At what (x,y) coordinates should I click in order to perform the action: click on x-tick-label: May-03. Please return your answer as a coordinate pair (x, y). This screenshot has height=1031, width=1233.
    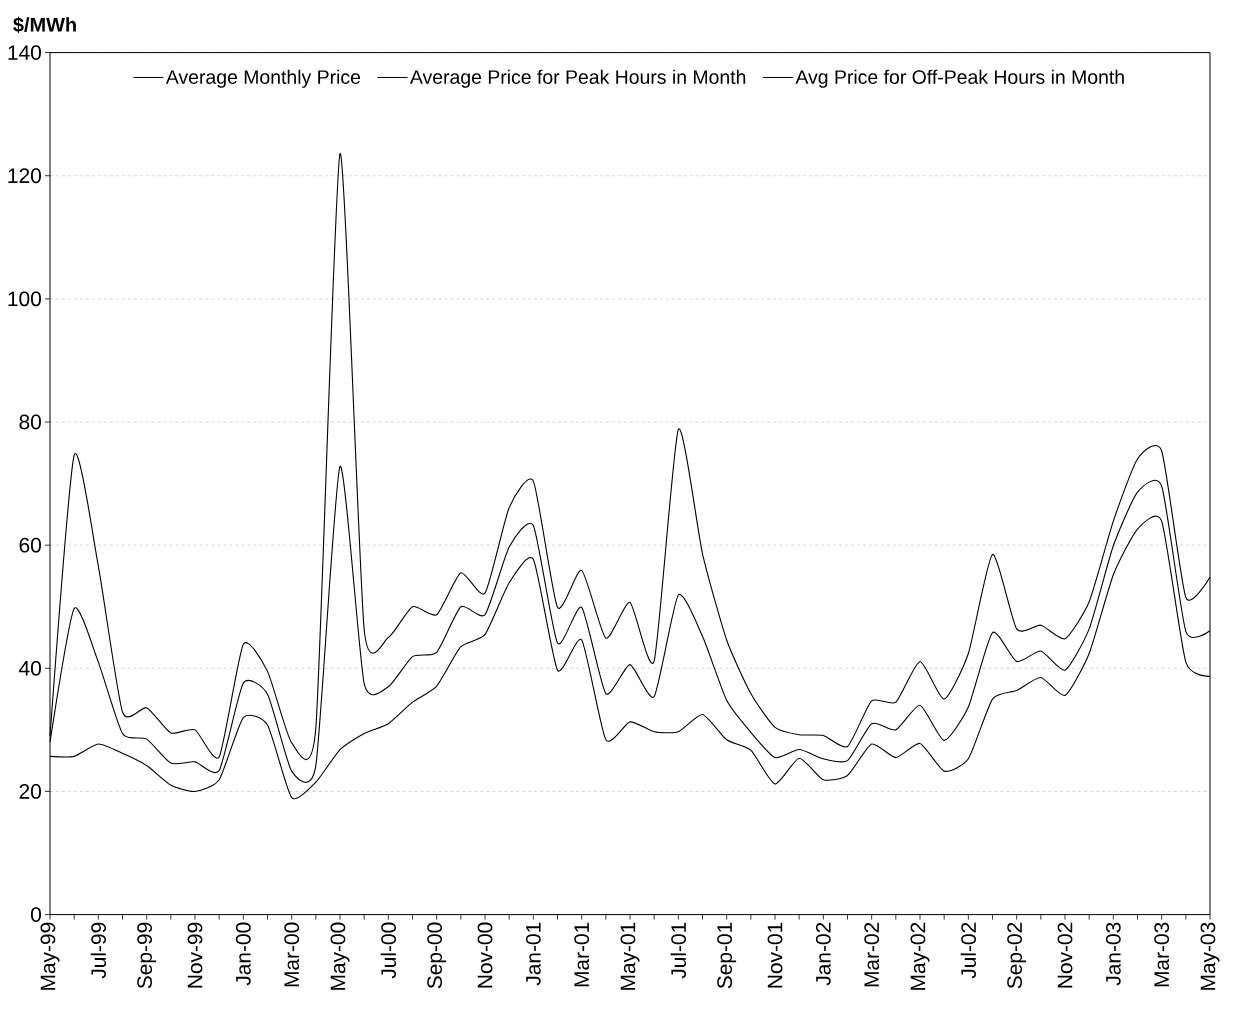
    Looking at the image, I should click on (1210, 956).